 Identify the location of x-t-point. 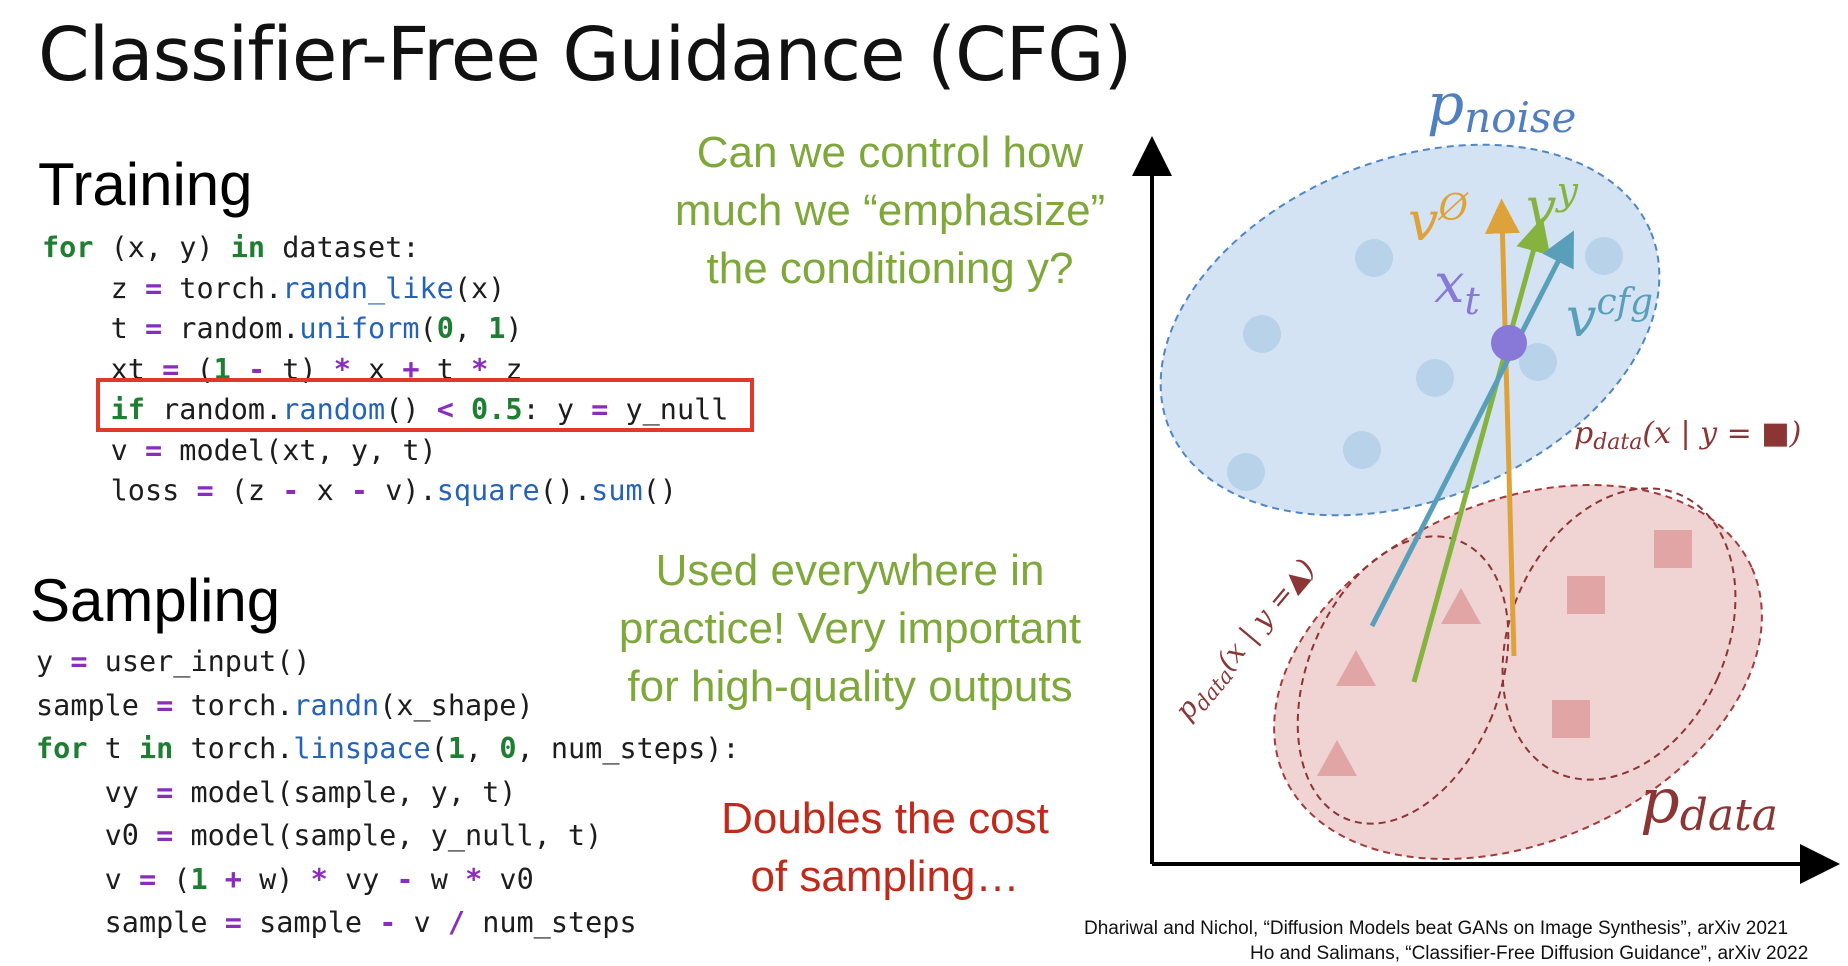
(1509, 343).